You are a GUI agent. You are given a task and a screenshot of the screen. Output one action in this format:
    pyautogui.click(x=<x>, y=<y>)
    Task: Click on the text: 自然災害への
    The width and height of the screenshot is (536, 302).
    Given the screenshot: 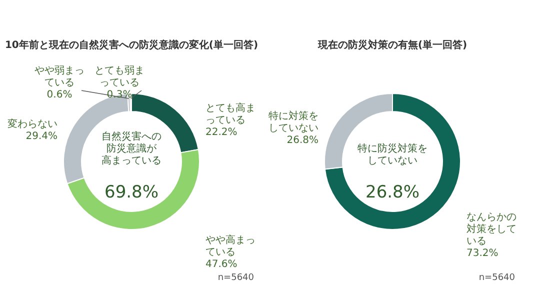 What is the action you would take?
    pyautogui.click(x=132, y=136)
    